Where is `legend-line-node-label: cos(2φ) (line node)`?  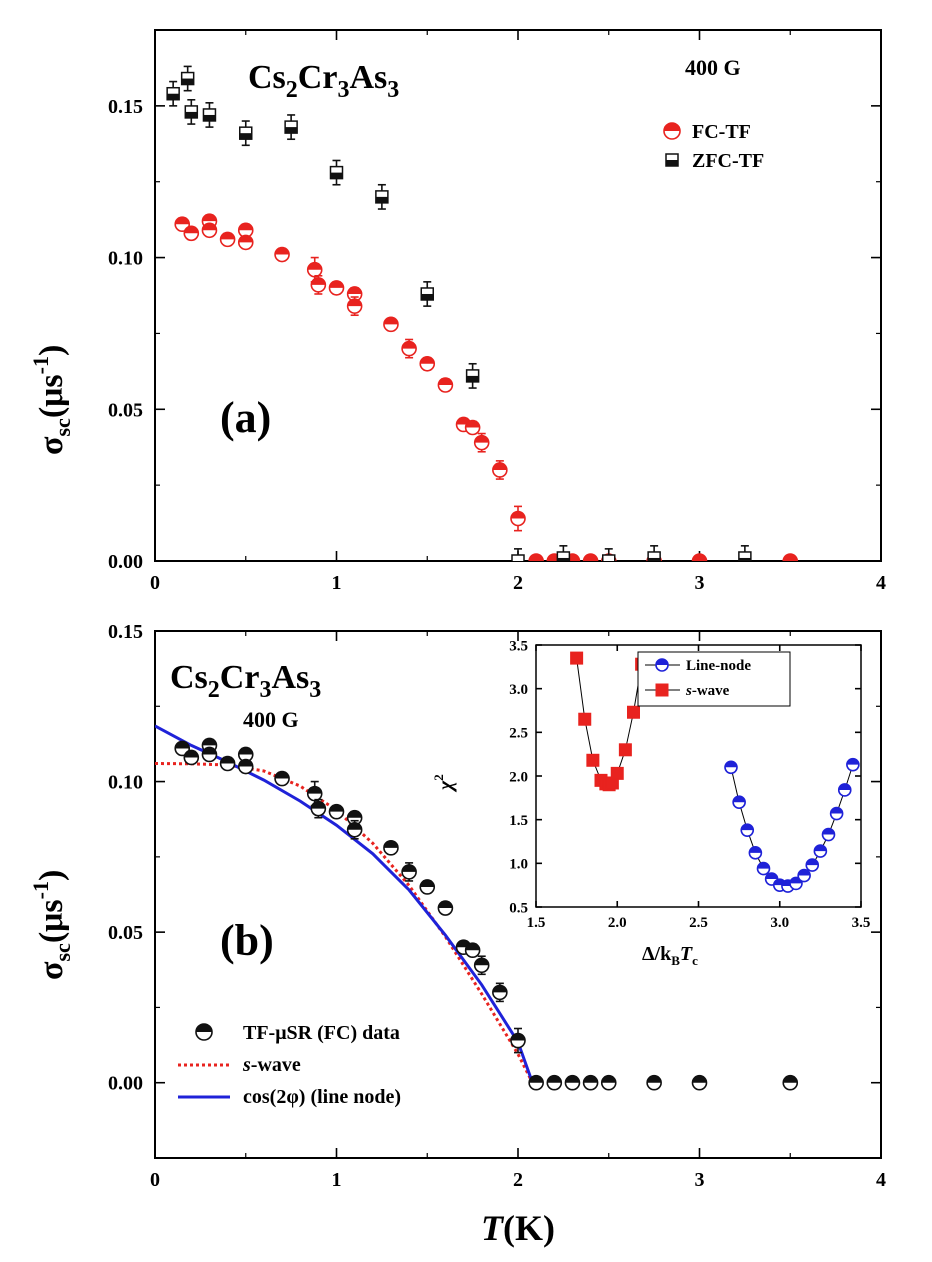 legend-line-node-label: cos(2φ) (line node) is located at coordinates (322, 1097).